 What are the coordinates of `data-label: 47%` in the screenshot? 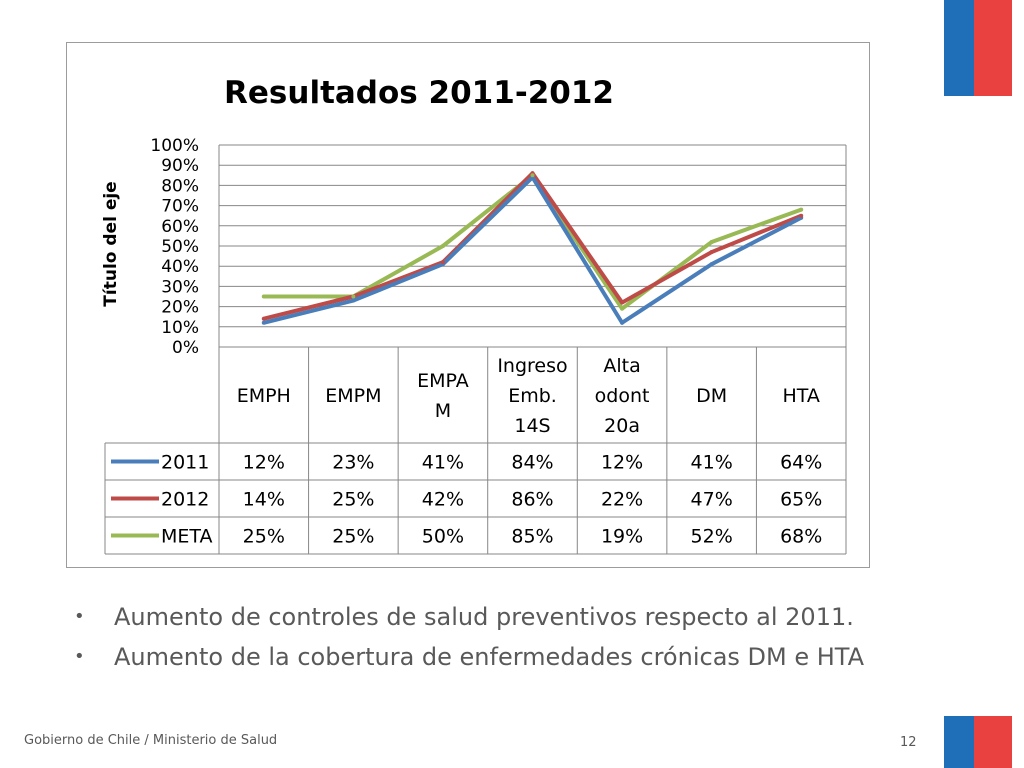 It's located at (712, 500).